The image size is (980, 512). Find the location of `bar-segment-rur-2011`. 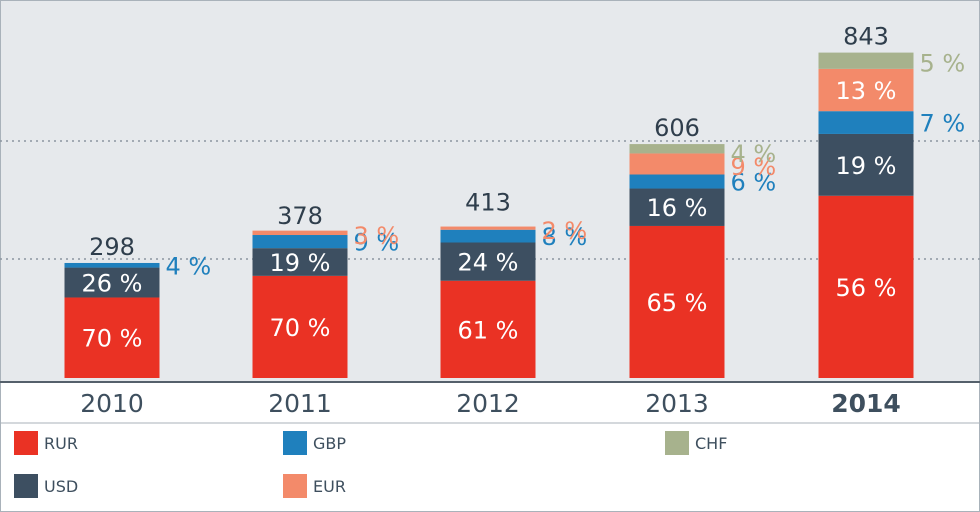

bar-segment-rur-2011 is located at coordinates (300, 326).